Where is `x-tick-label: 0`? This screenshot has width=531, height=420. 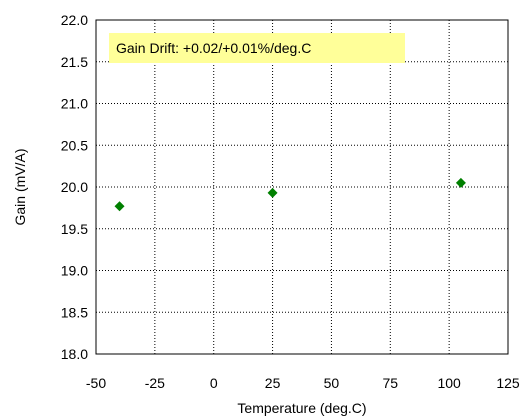
x-tick-label: 0 is located at coordinates (214, 383).